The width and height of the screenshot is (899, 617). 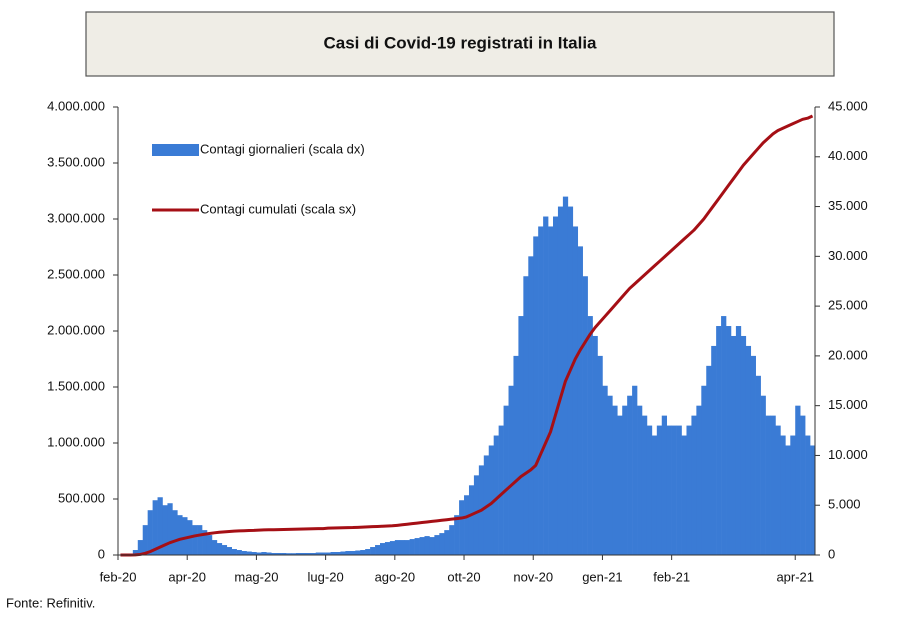 I want to click on x-tick-label: apr-20, so click(x=187, y=576).